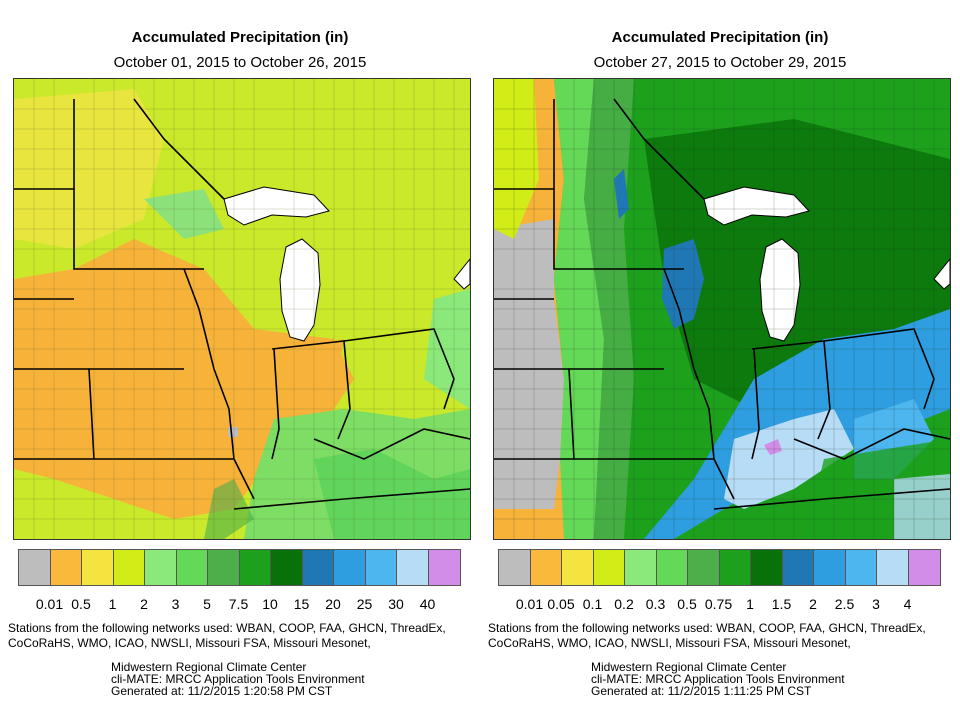 This screenshot has width=960, height=720. I want to click on legend-tick-label: 15, so click(301, 604).